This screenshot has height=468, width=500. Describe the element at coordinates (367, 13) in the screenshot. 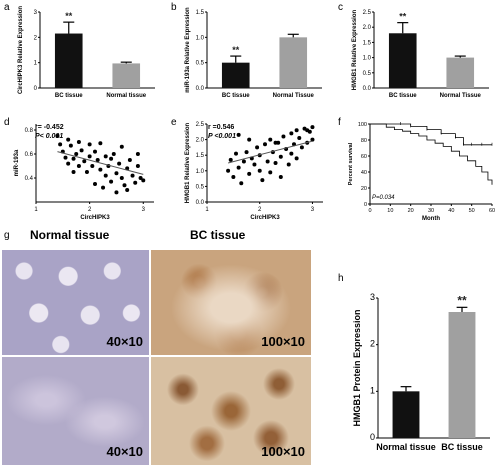

I see `y-tick-label: 2.5` at that location.